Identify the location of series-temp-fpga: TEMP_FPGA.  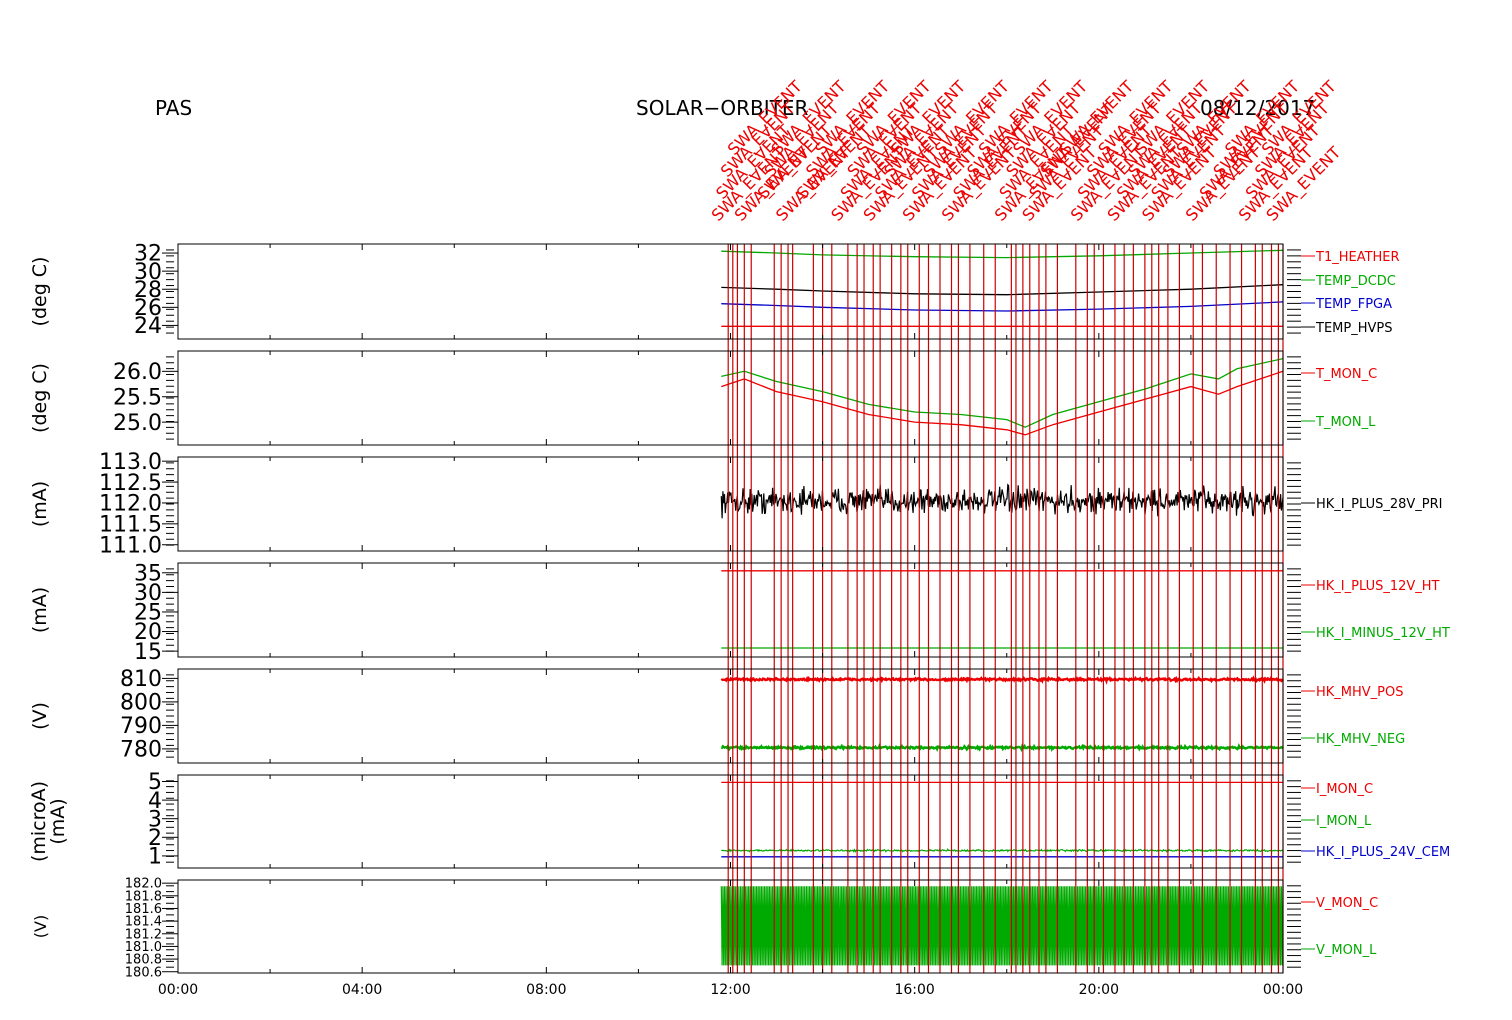
(1056, 304).